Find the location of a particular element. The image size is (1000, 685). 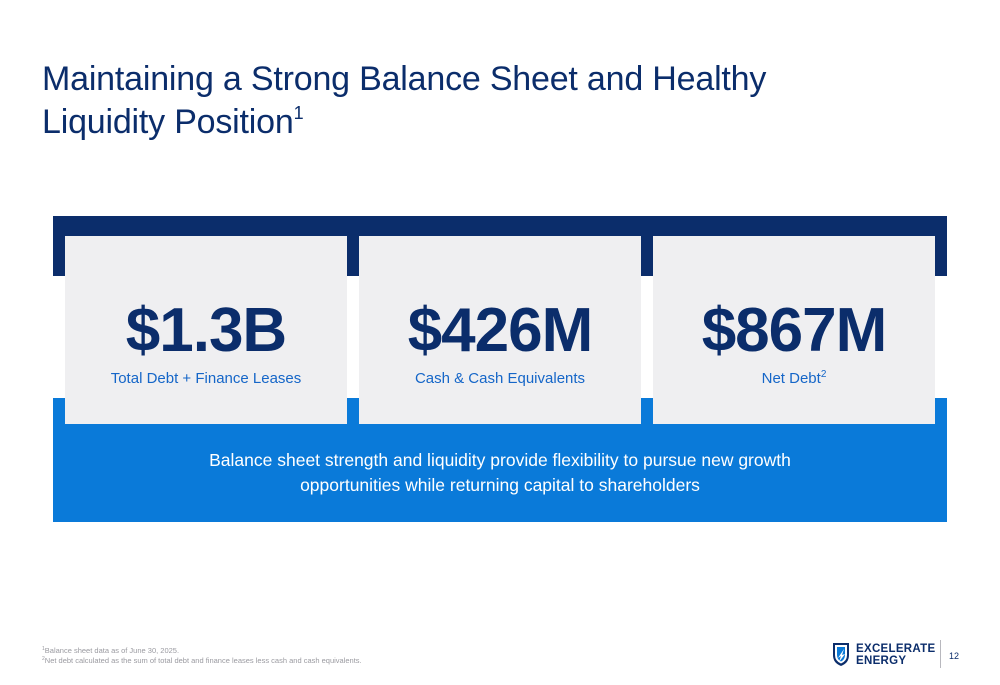

metric-card-net-debt: $867M Net Debt2 is located at coordinates (794, 330).